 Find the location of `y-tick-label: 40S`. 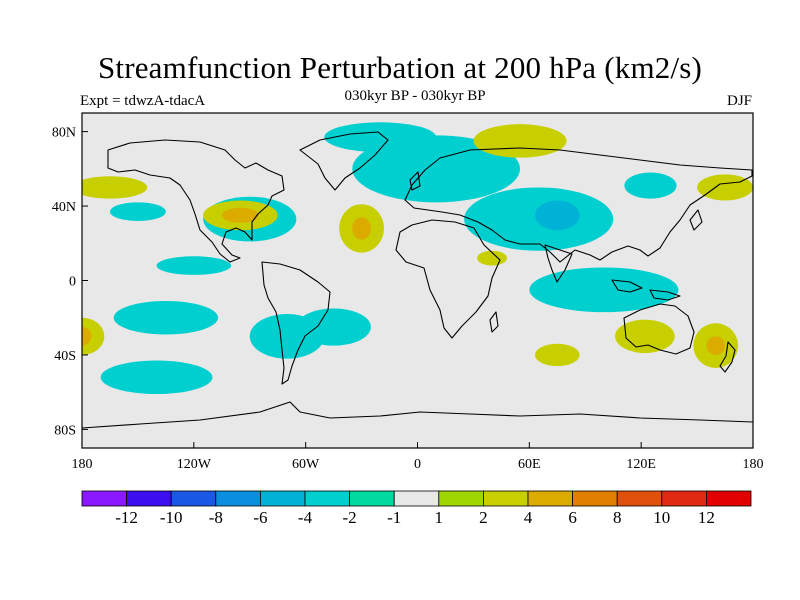

y-tick-label: 40S is located at coordinates (65, 356).